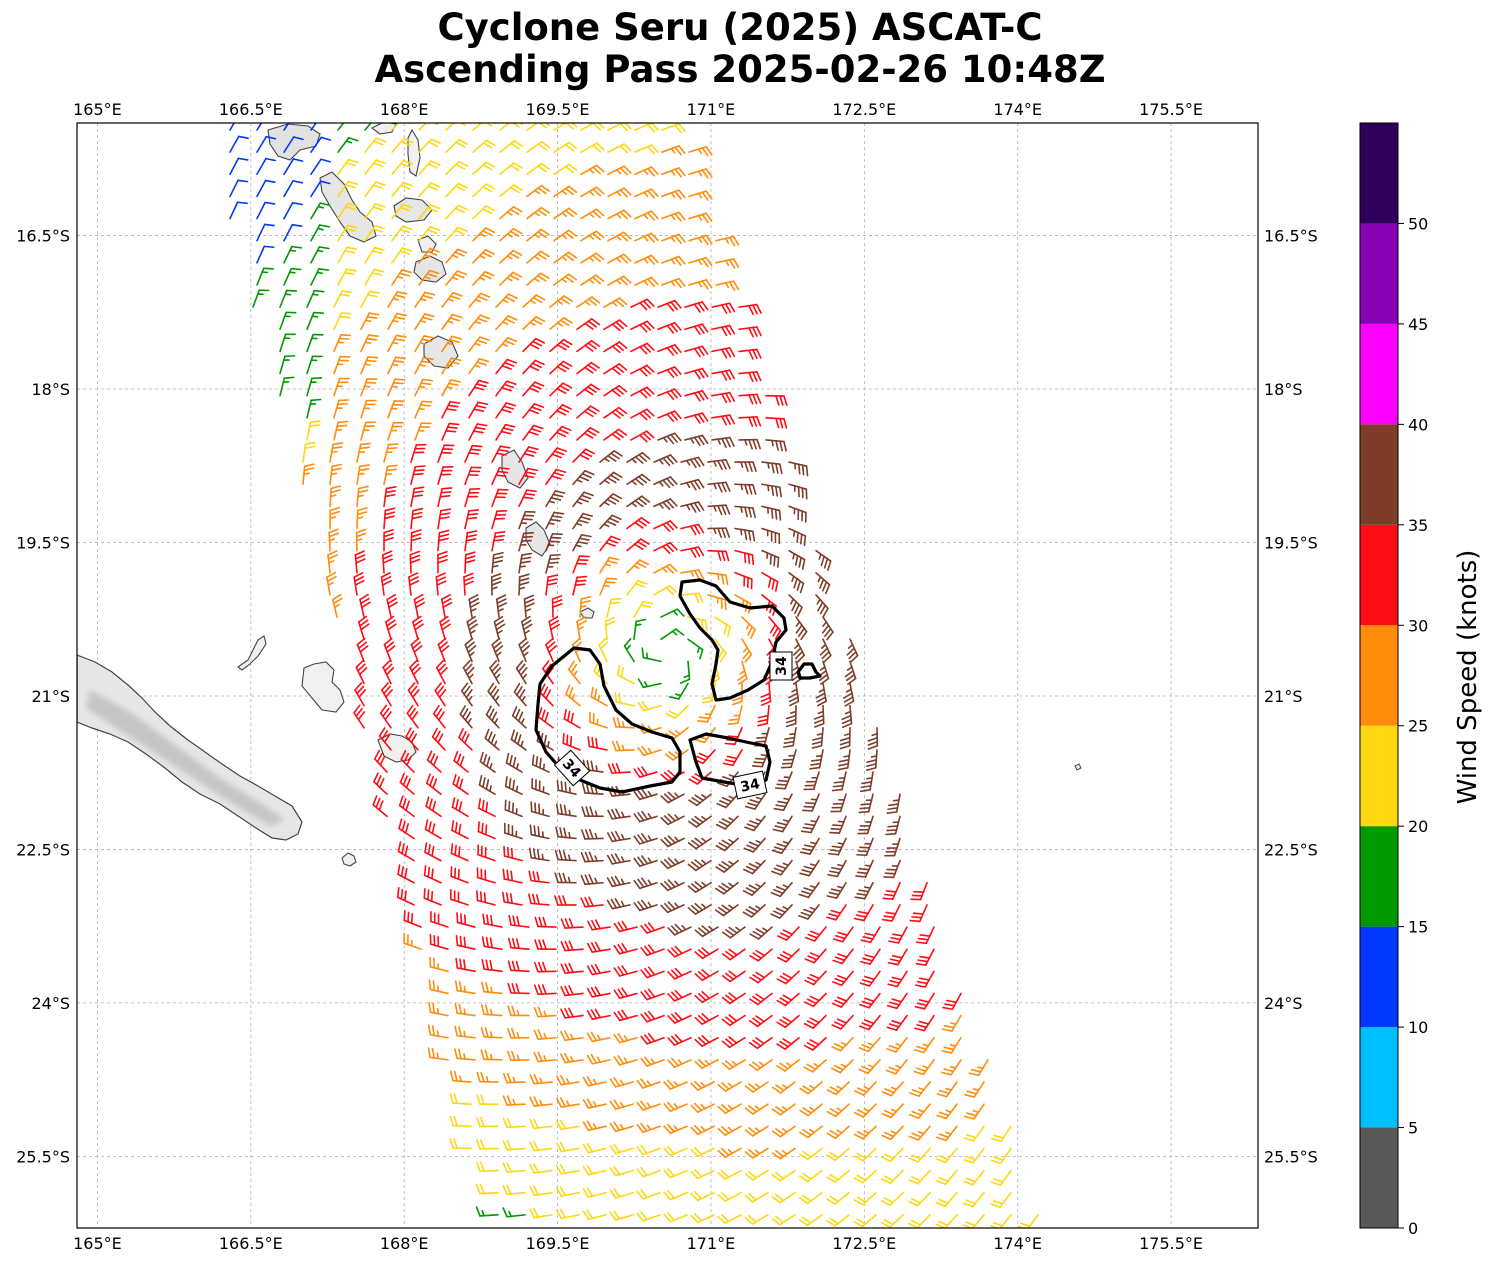 This screenshot has width=1497, height=1264. I want to click on colorbar-tick-label: 15, so click(1418, 927).